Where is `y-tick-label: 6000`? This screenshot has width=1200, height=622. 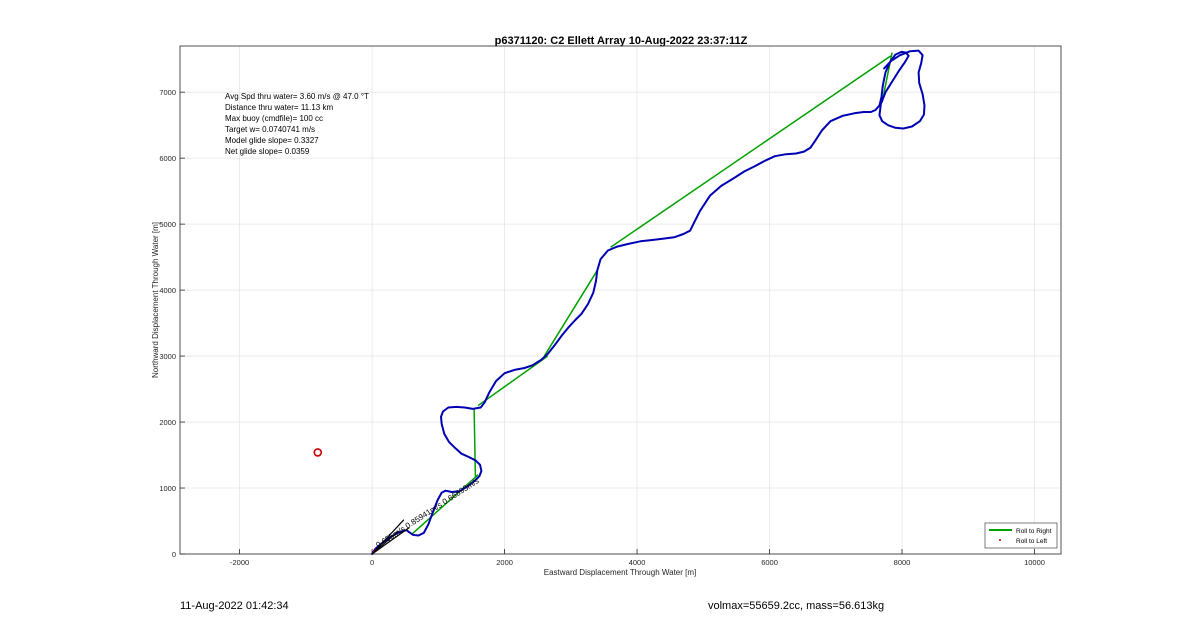
y-tick-label: 6000 is located at coordinates (167, 158).